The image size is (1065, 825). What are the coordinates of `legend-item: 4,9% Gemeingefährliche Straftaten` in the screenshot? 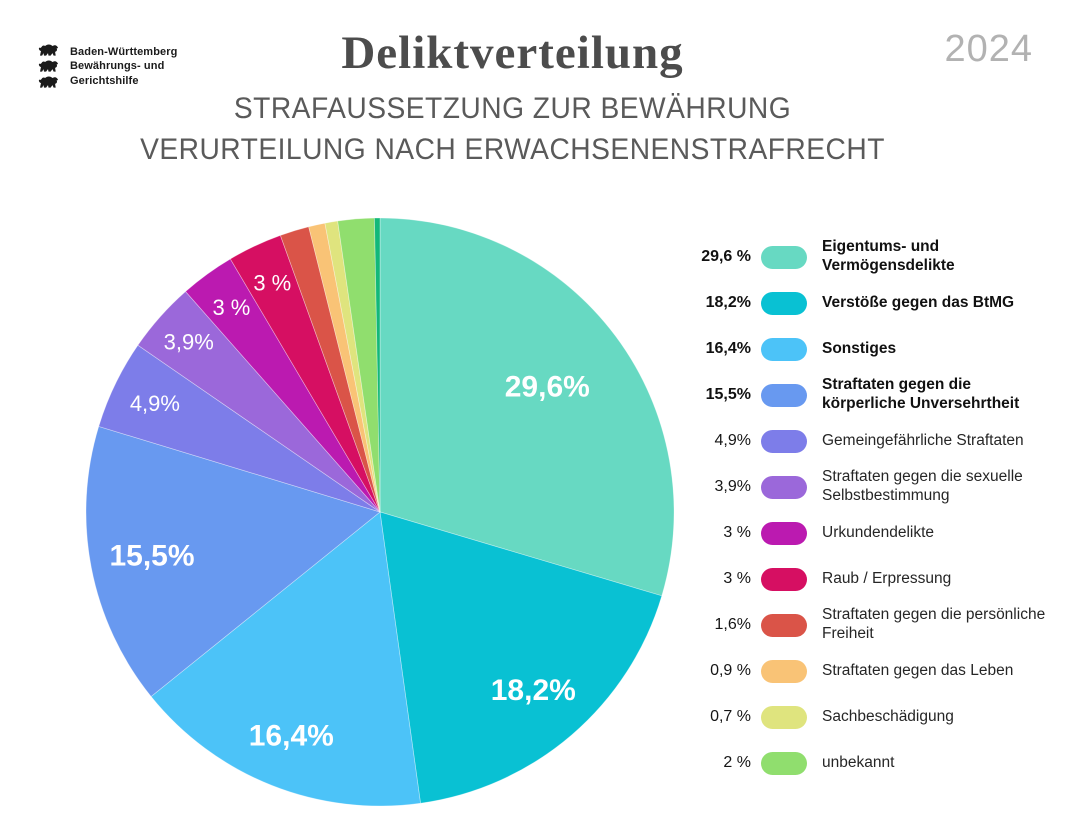 It's located at (875, 441).